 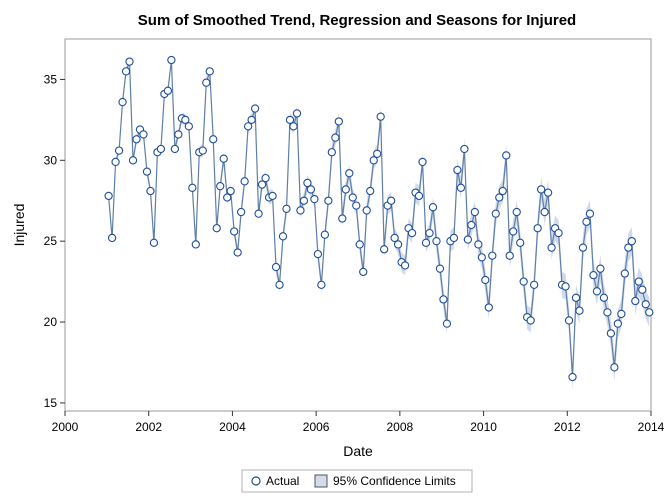 I want to click on y-axis: 15 20 25 30 35, so click(x=54, y=241).